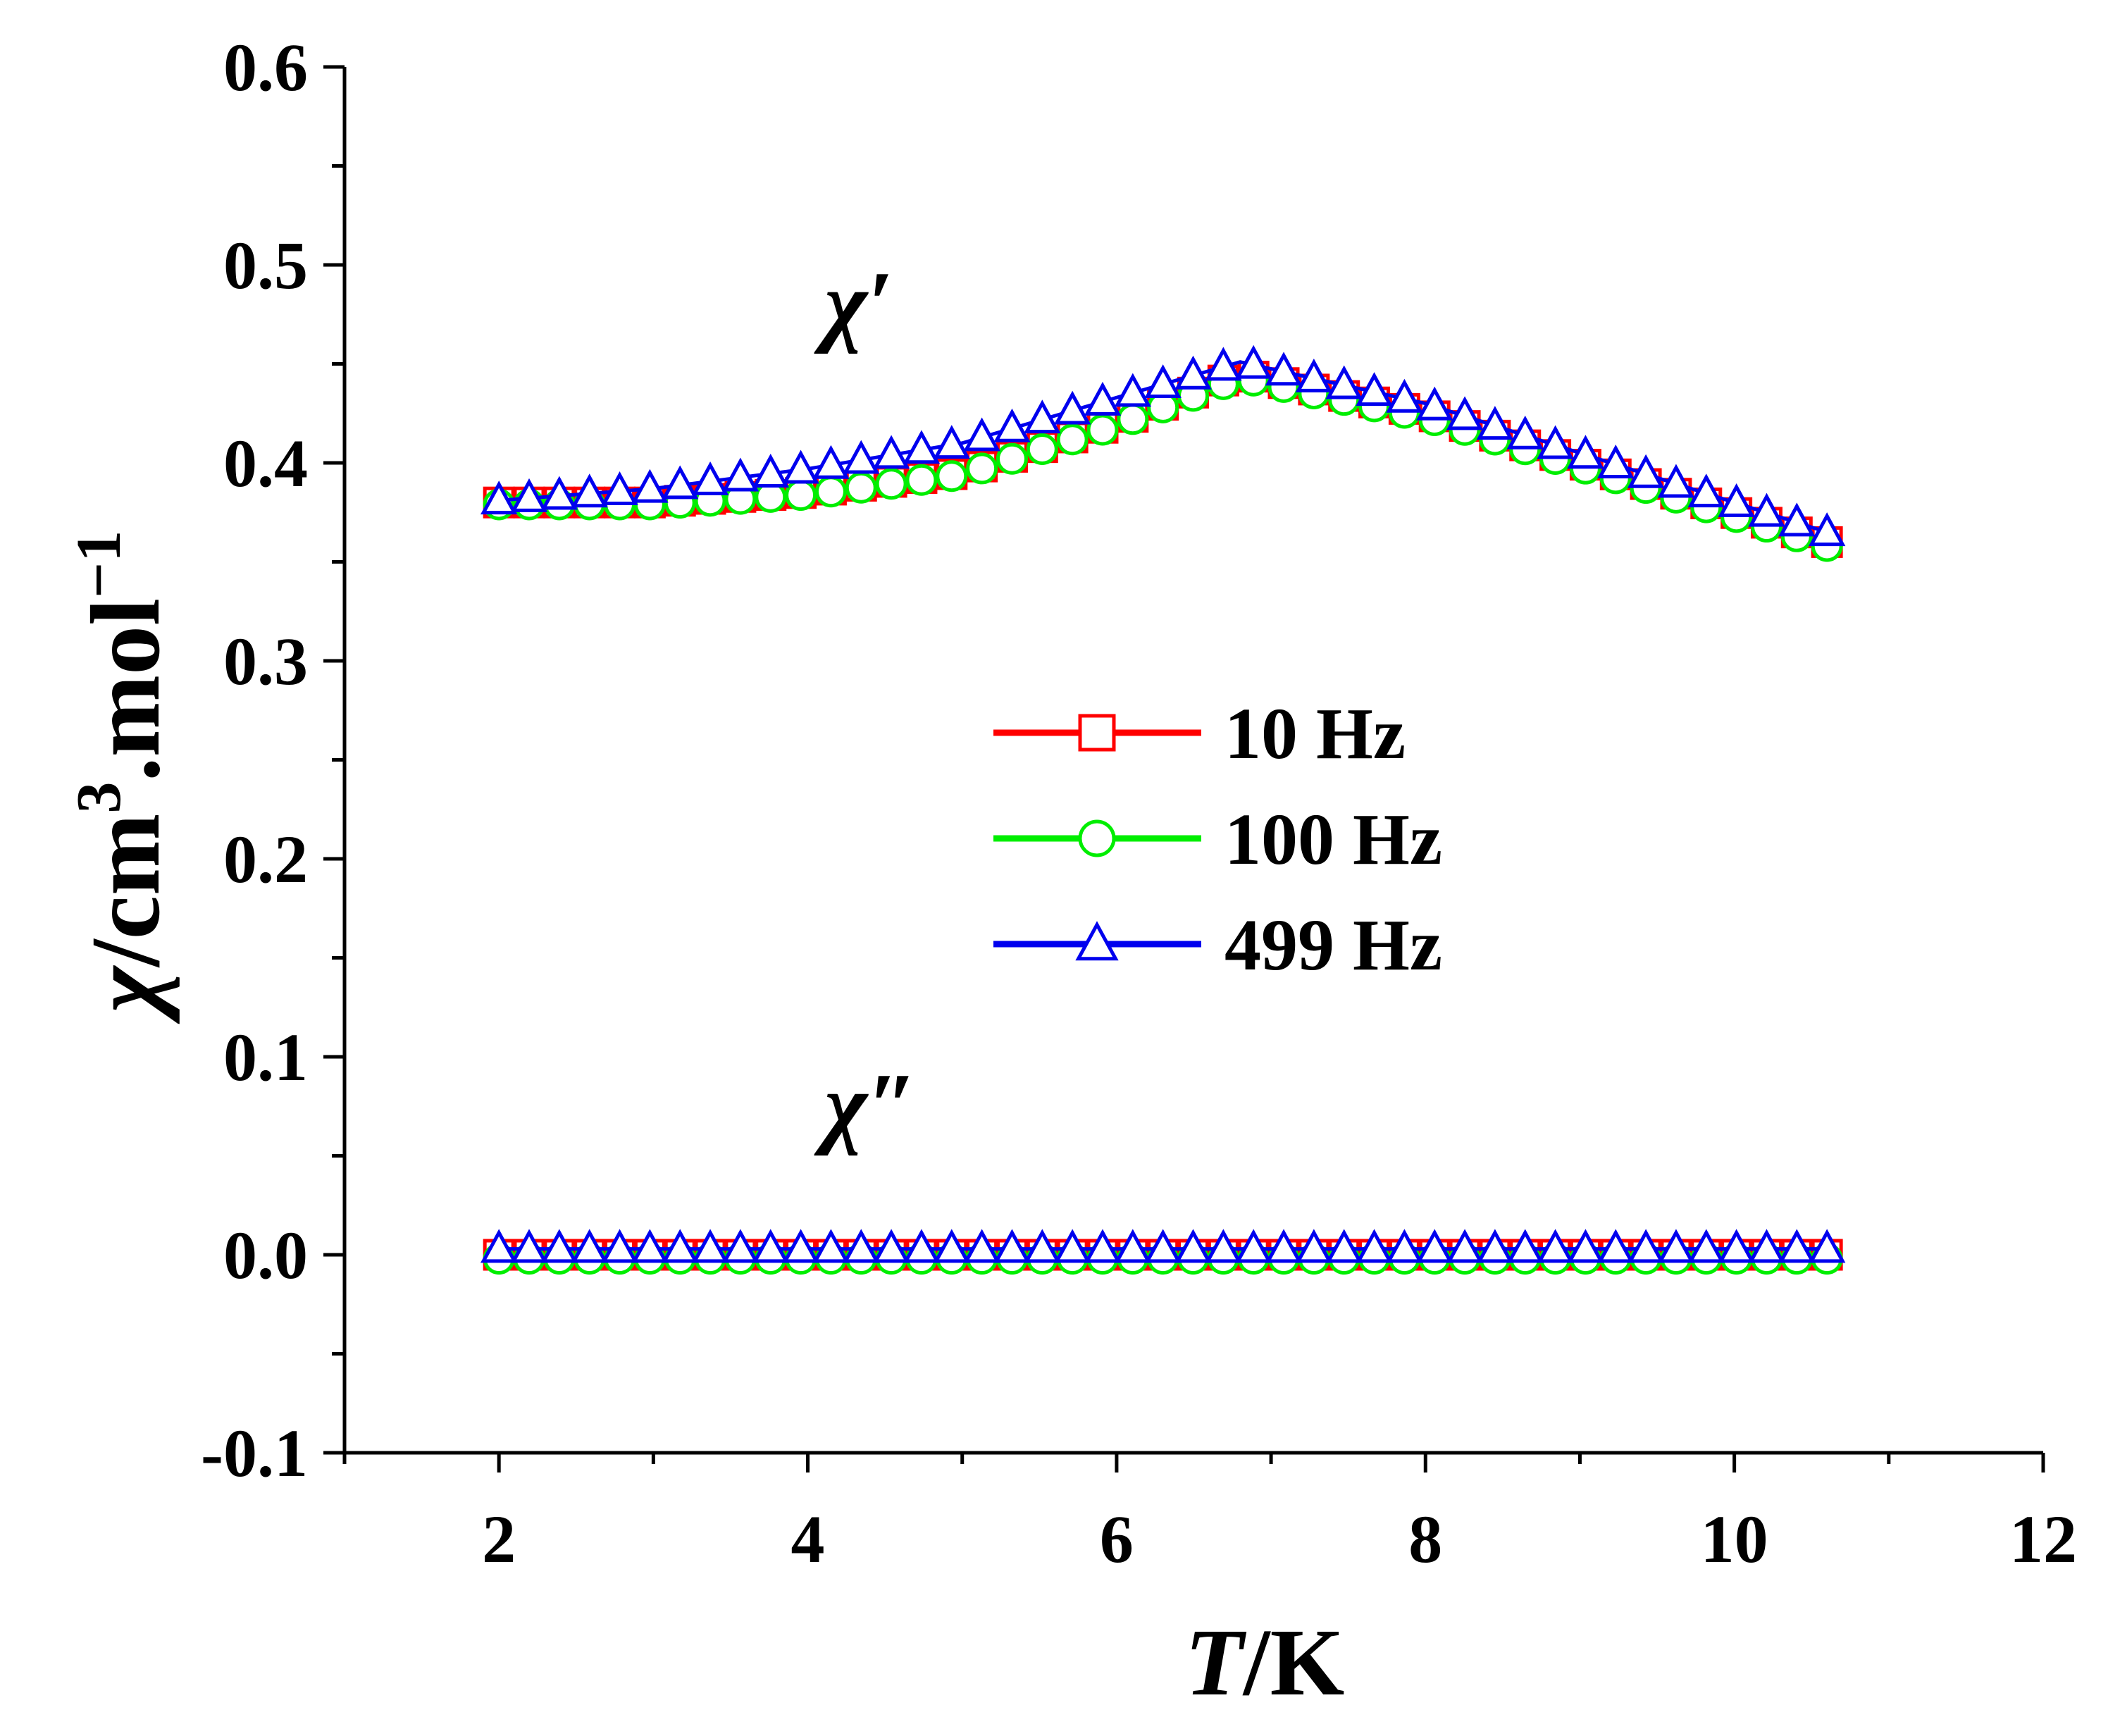 The image size is (2108, 1736). I want to click on y-axis-label-sup-3: 3, so click(99, 798).